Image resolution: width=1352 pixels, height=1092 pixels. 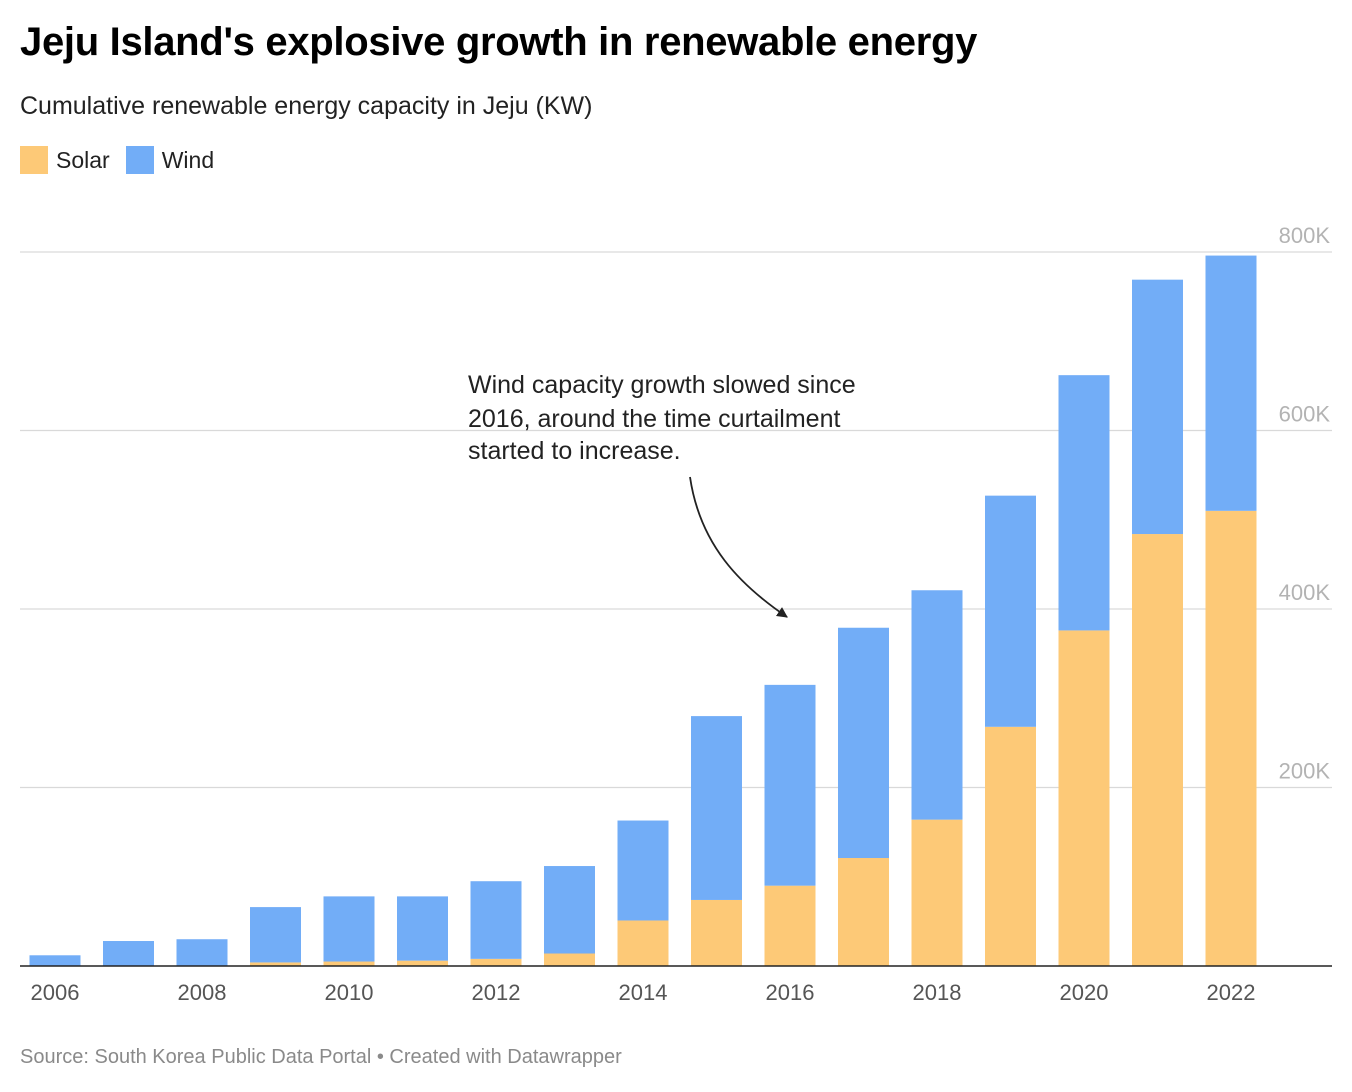 I want to click on bar-solar-2009, so click(x=275, y=964).